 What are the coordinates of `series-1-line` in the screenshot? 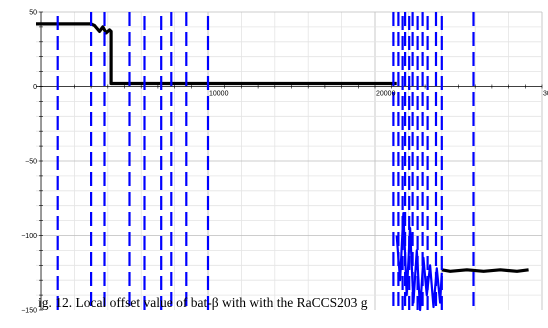 It's located at (485, 270).